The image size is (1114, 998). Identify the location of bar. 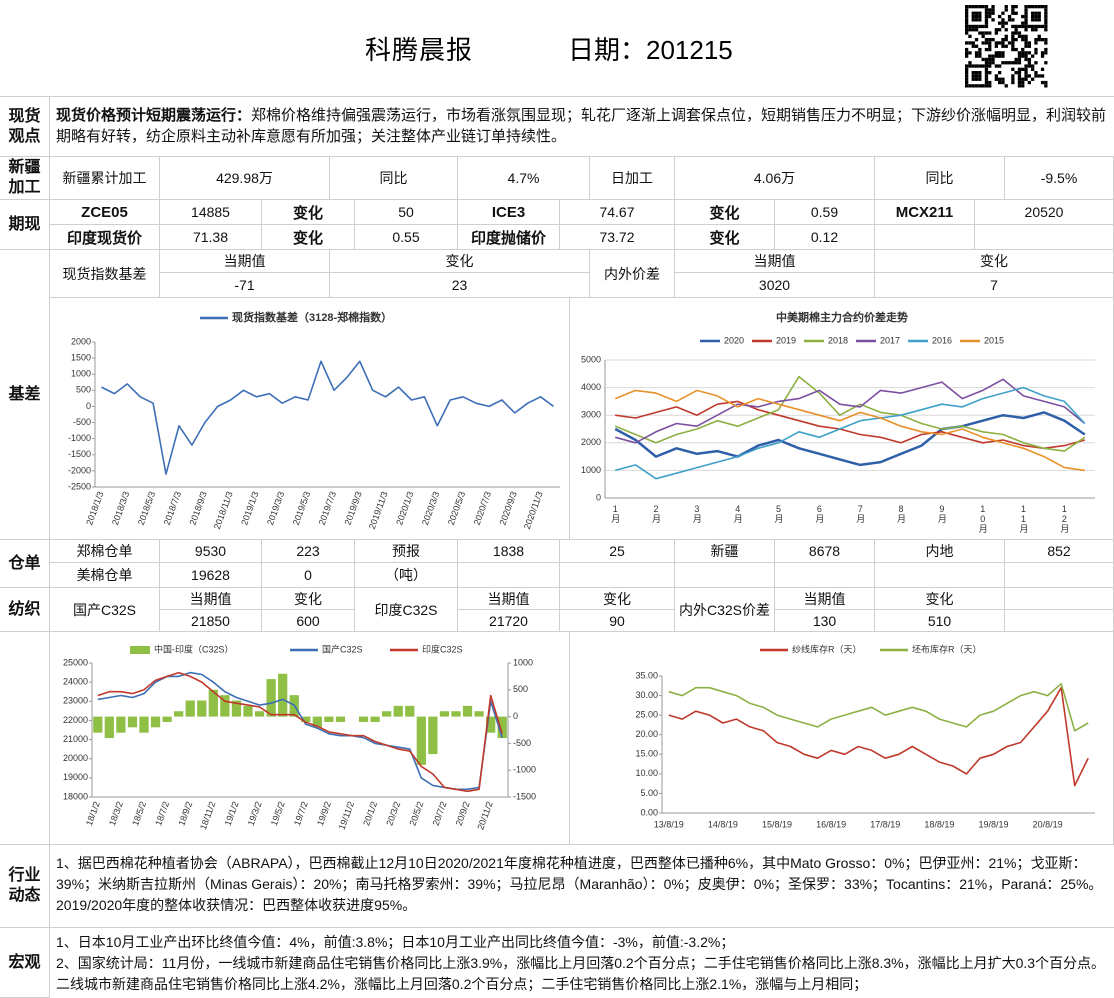
(259, 714).